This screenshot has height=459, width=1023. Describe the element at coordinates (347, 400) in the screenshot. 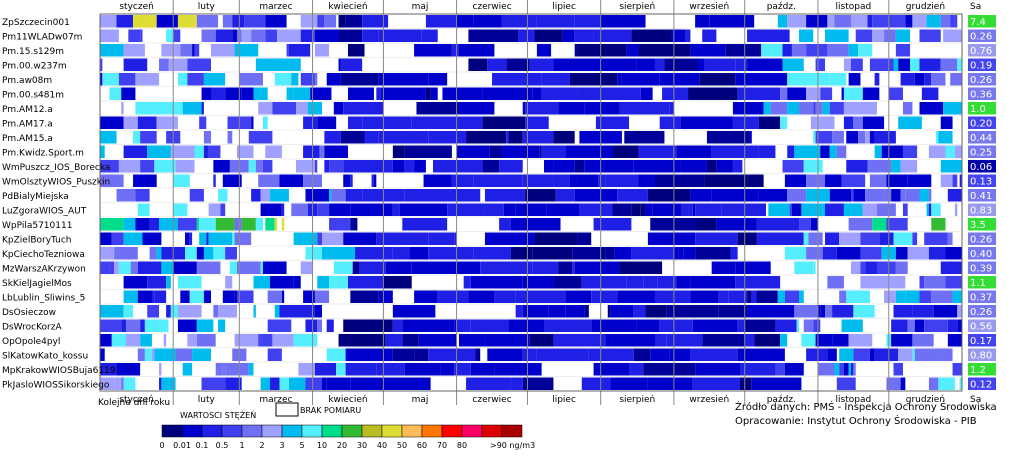

I see `month-label-bottom: kwiecień` at that location.